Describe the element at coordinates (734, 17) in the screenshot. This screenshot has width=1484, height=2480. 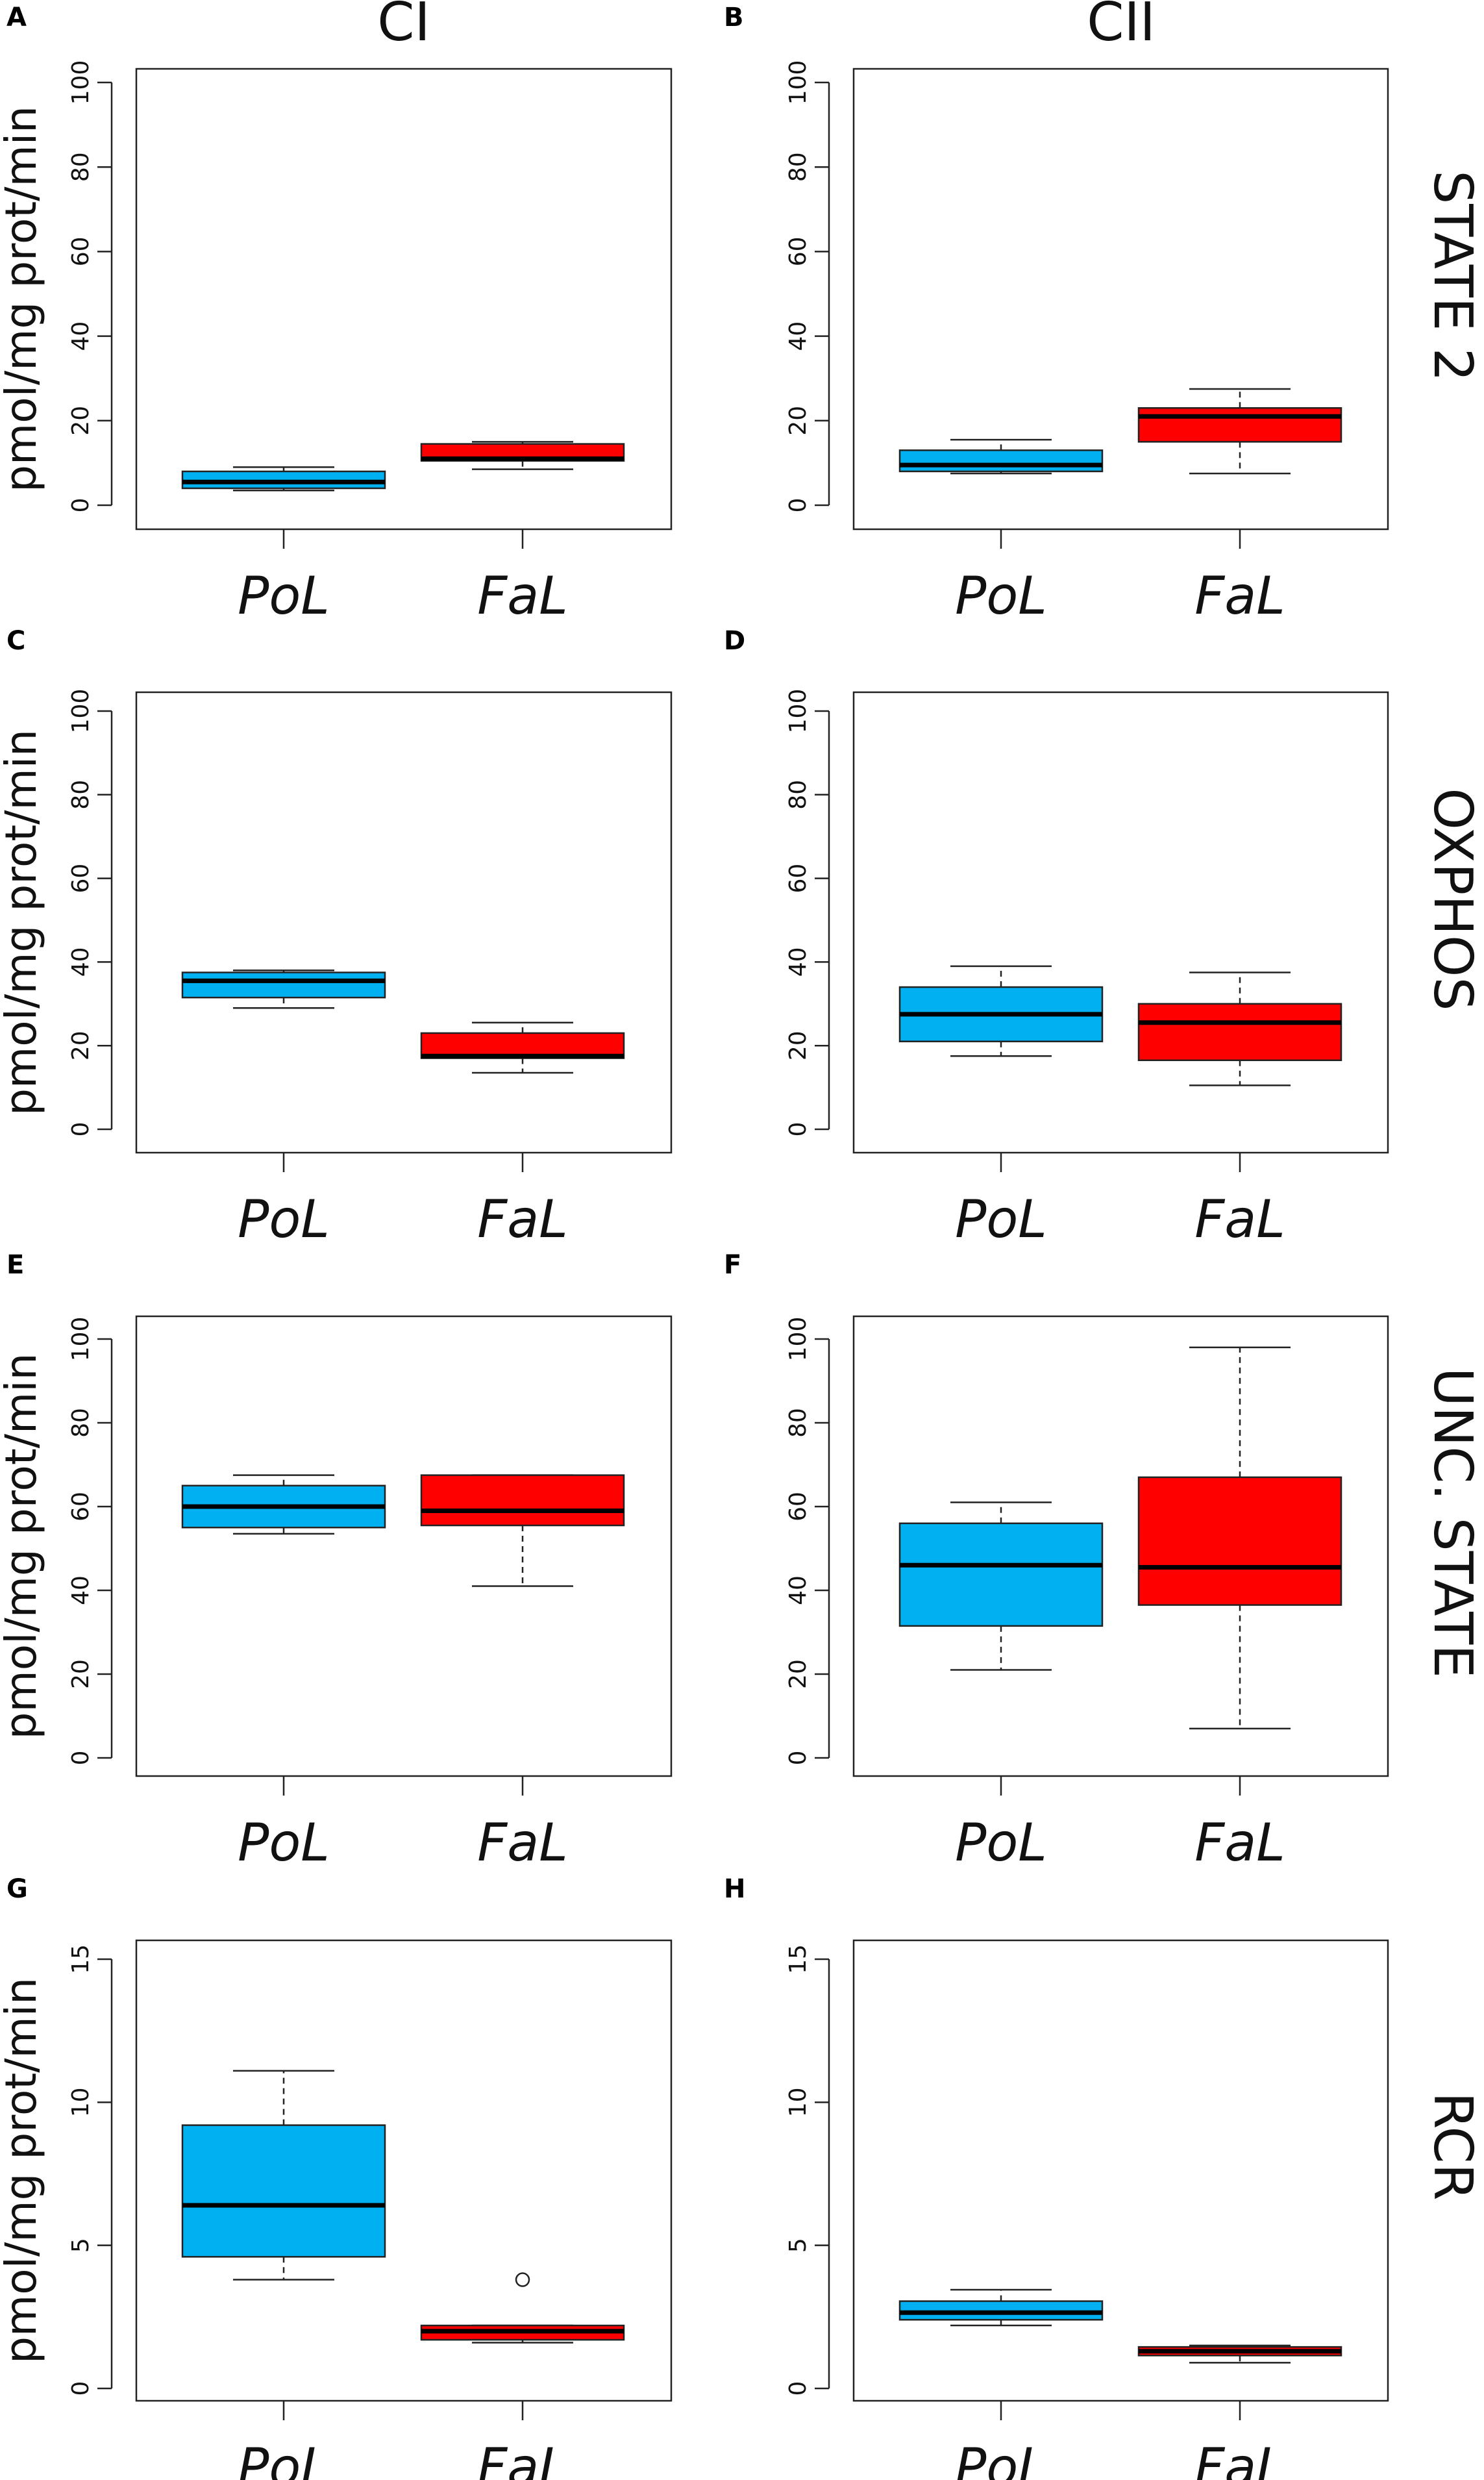
I see `panel-letter-b: B` at that location.